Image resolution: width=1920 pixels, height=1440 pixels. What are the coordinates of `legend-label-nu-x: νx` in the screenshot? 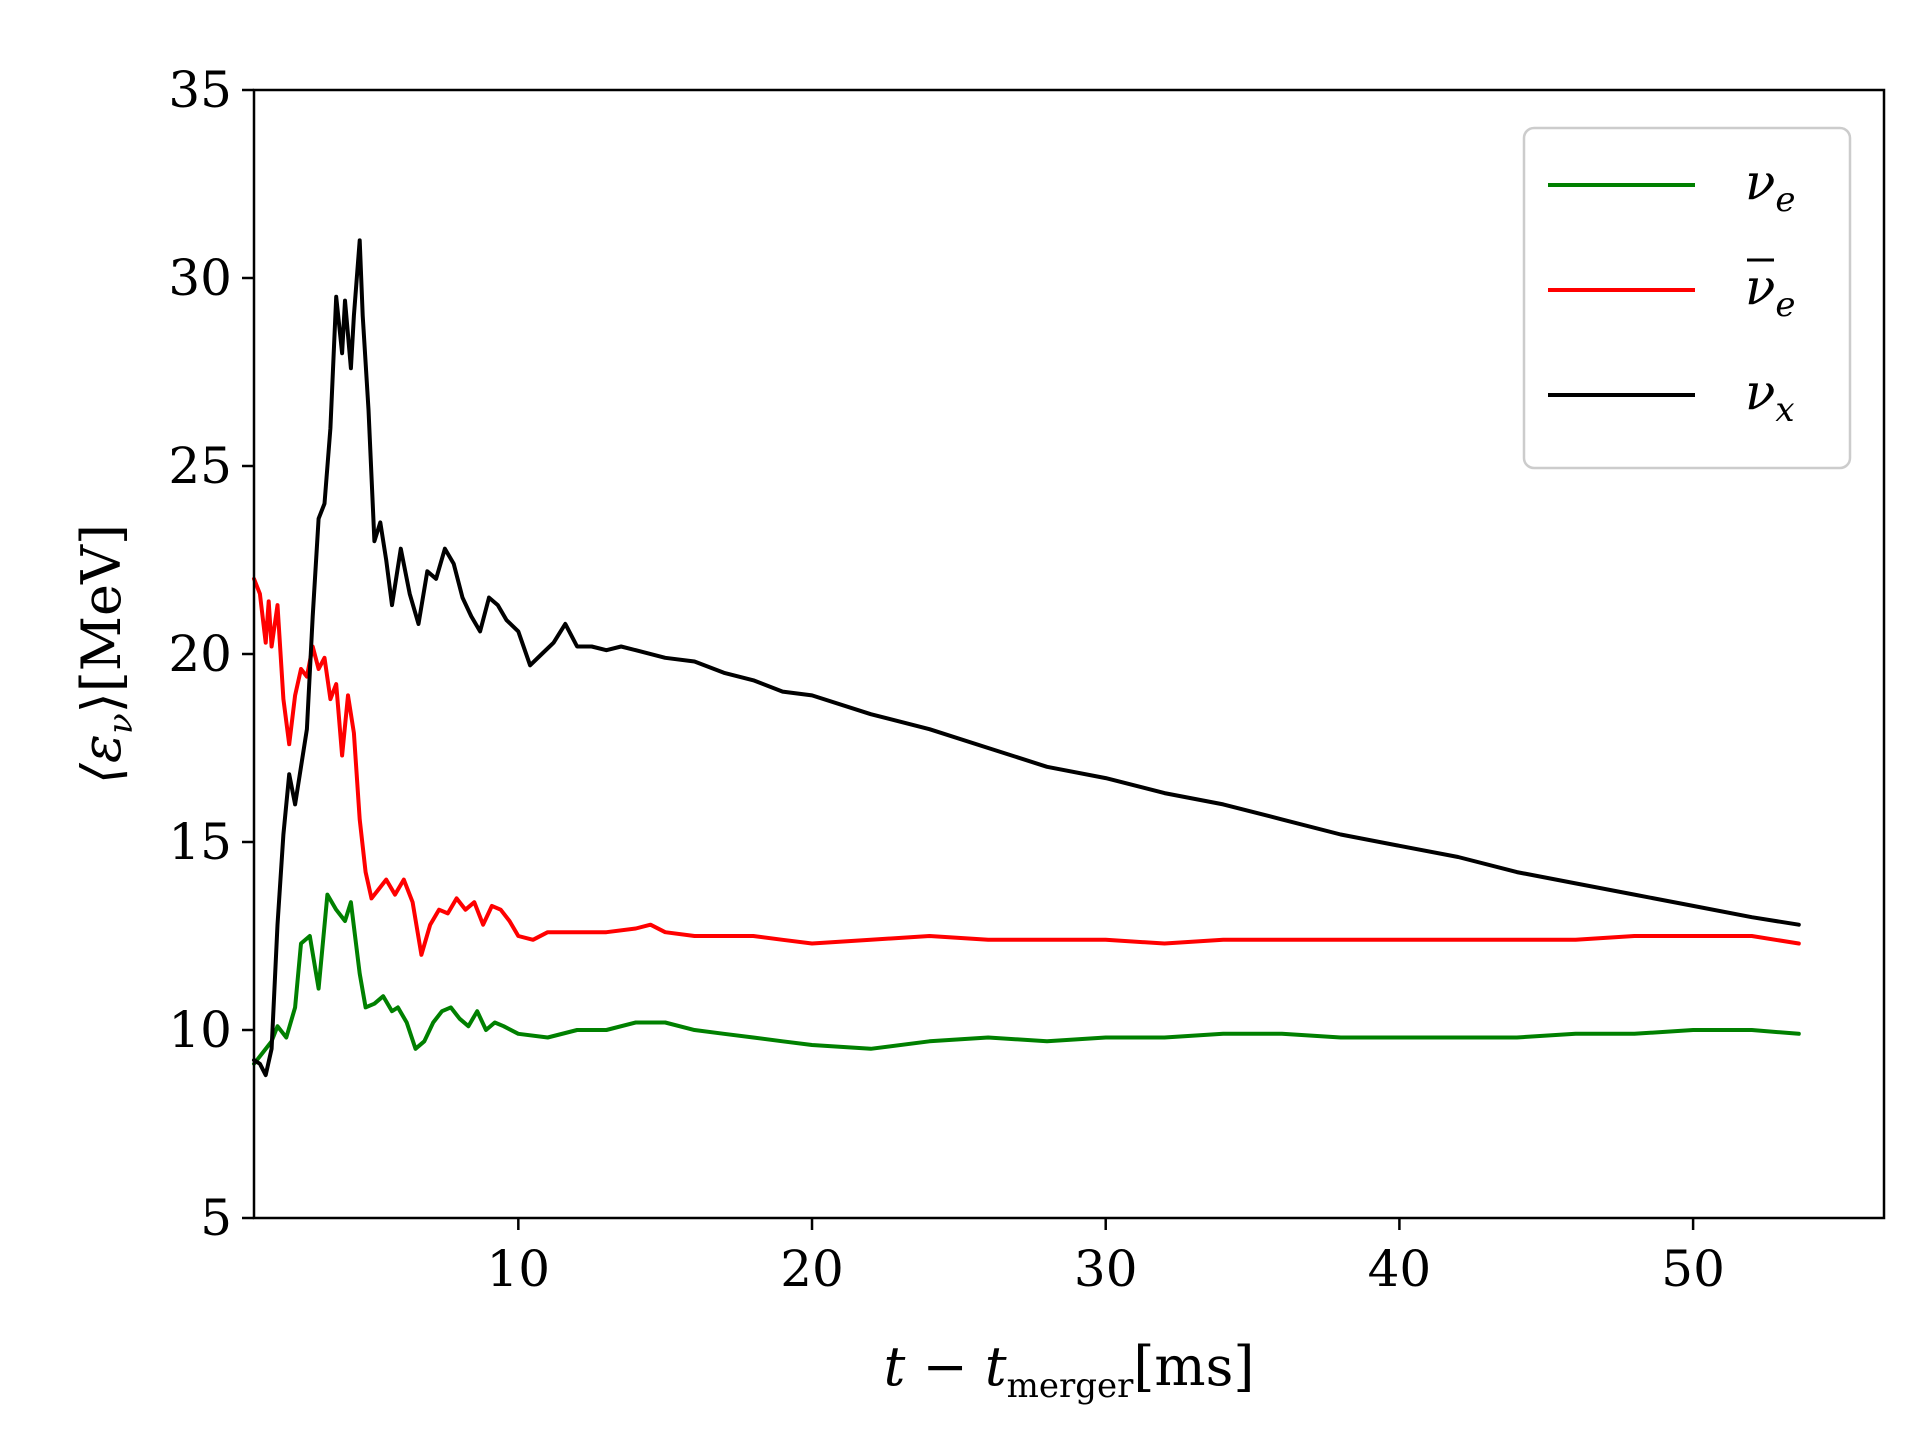 It's located at (1770, 396).